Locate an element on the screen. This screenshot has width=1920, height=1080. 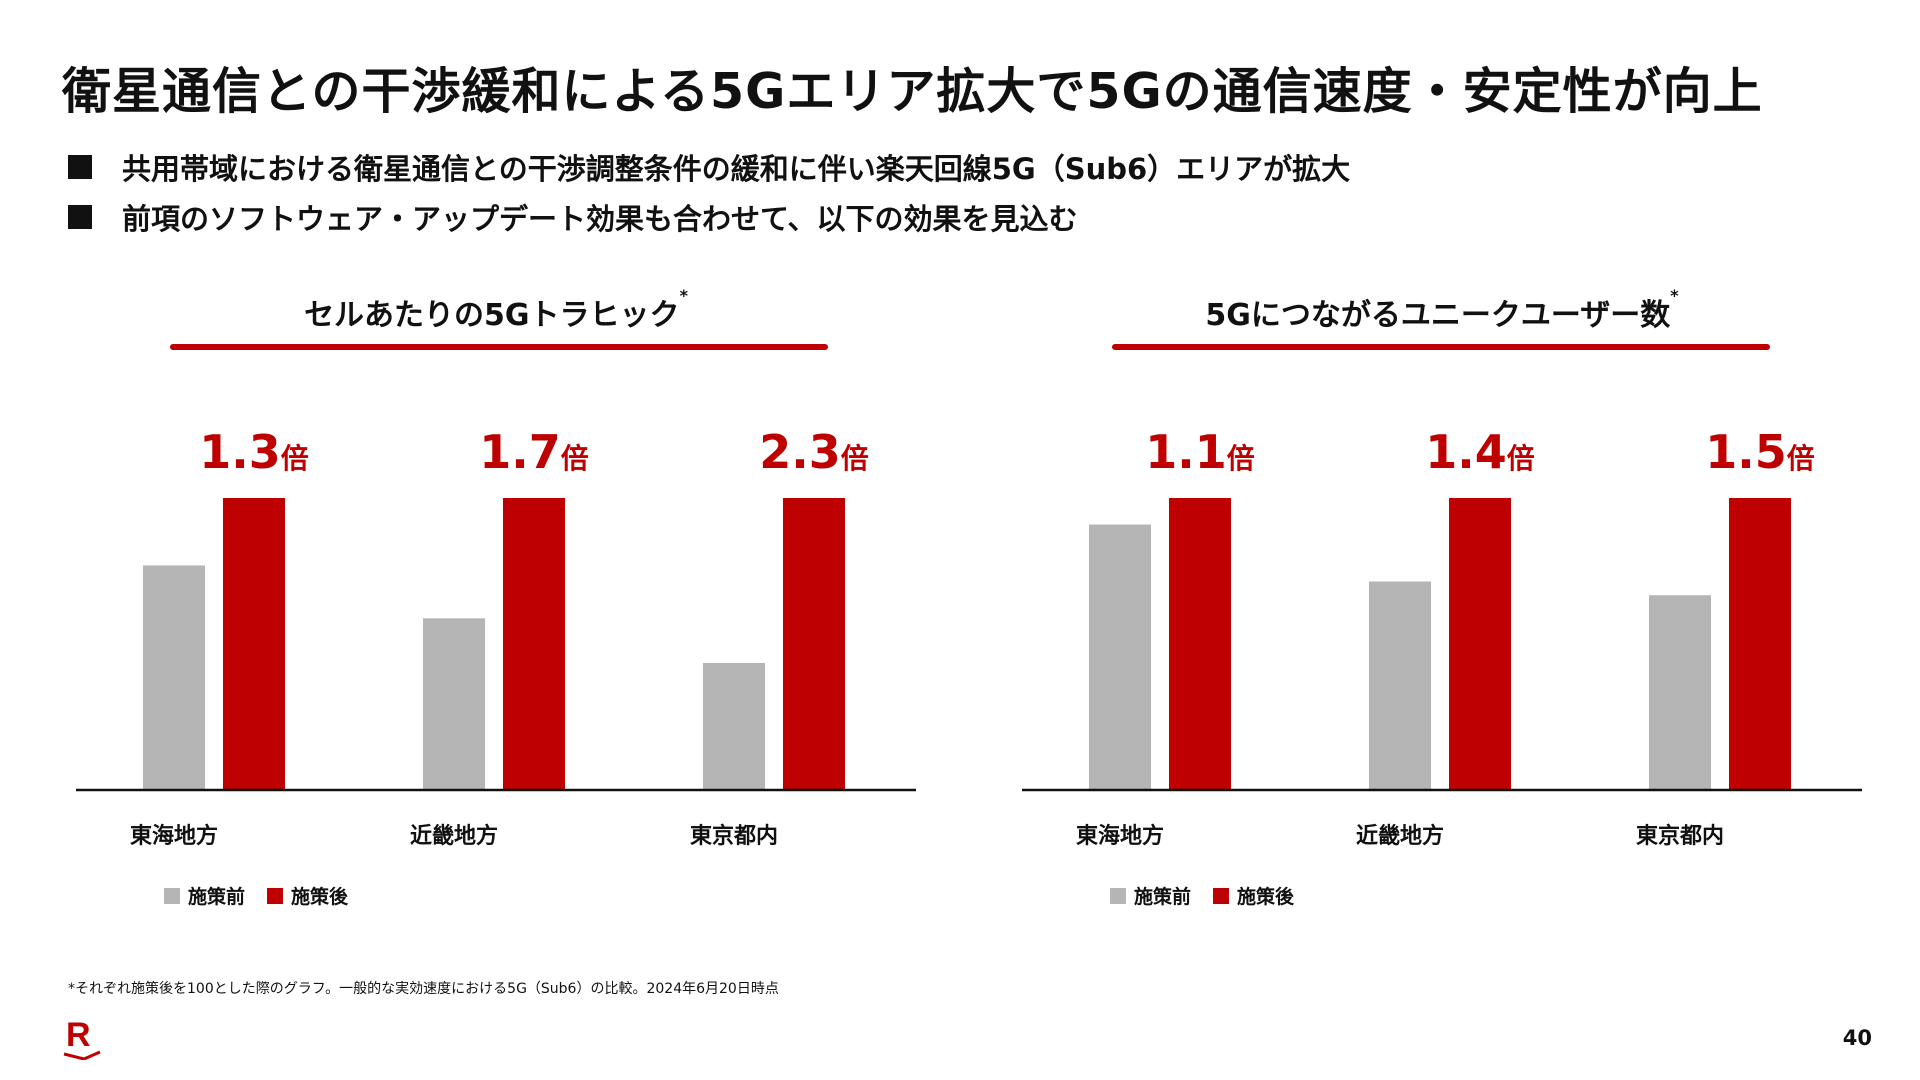
svg-text: R is located at coordinates (78, 1035).